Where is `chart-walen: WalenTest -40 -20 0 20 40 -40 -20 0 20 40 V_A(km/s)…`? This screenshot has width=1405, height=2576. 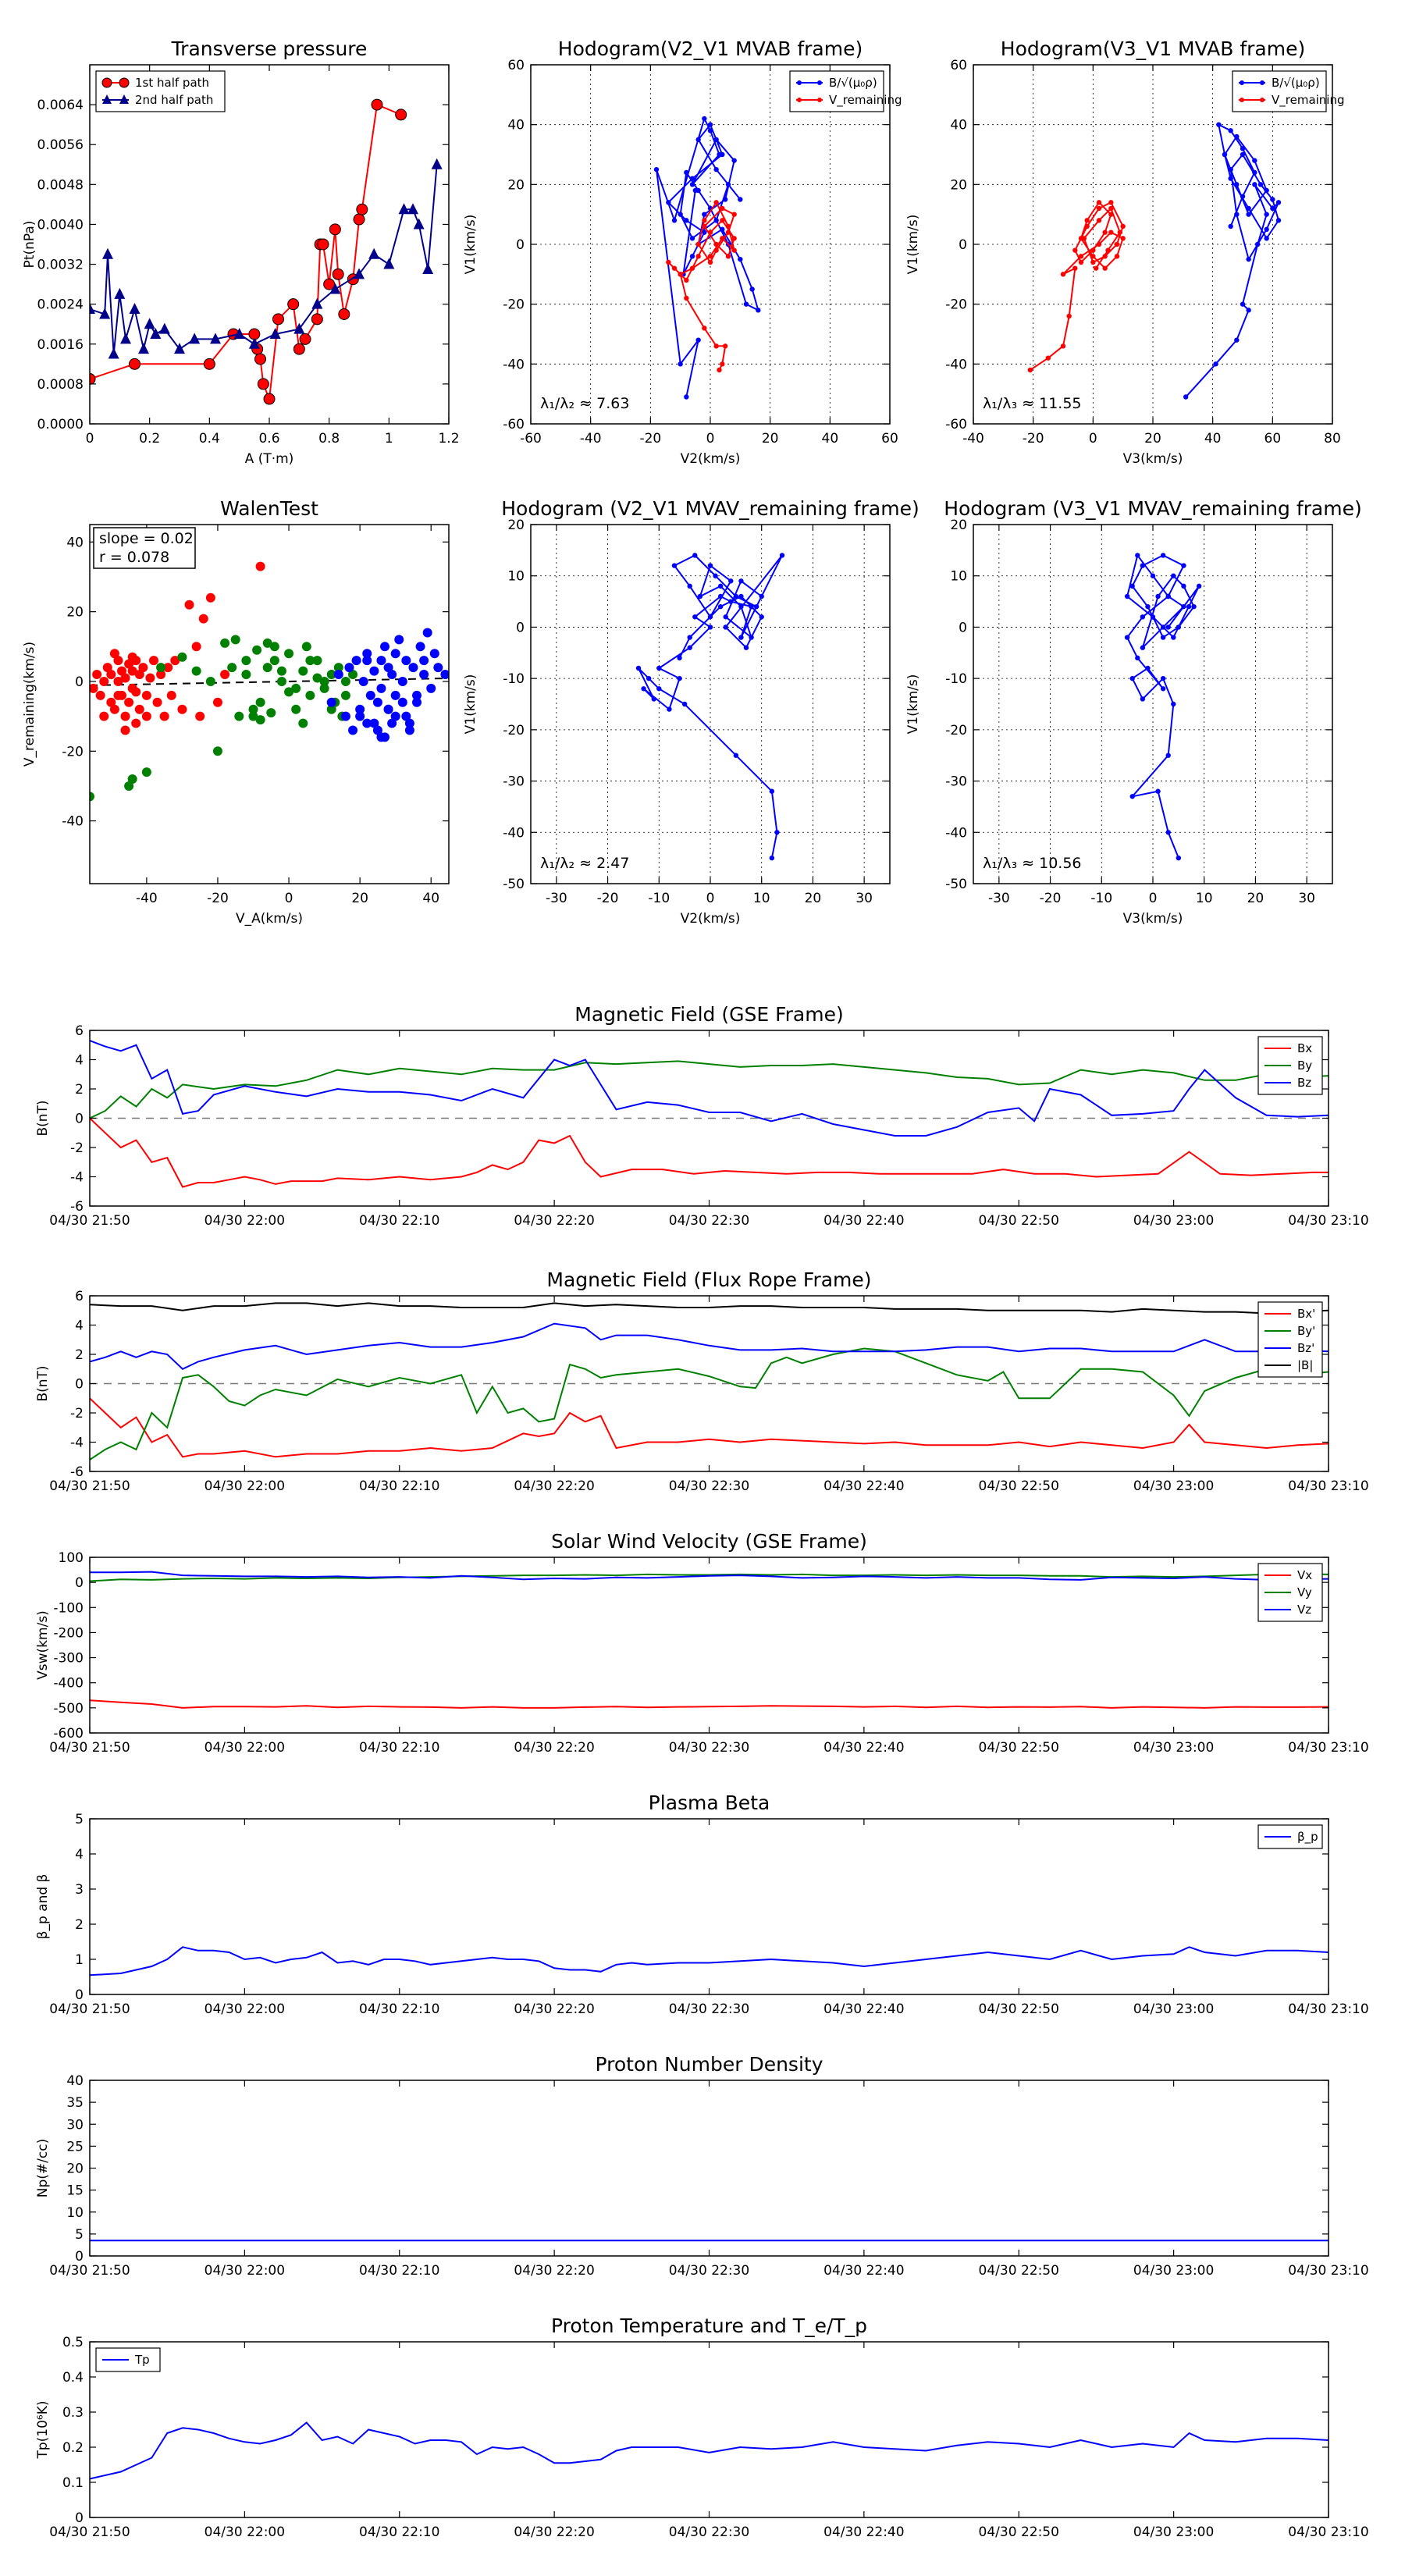
chart-walen: WalenTest -40 -20 0 20 40 -40 -20 0 20 40 V_A(km/s)… is located at coordinates (236, 712).